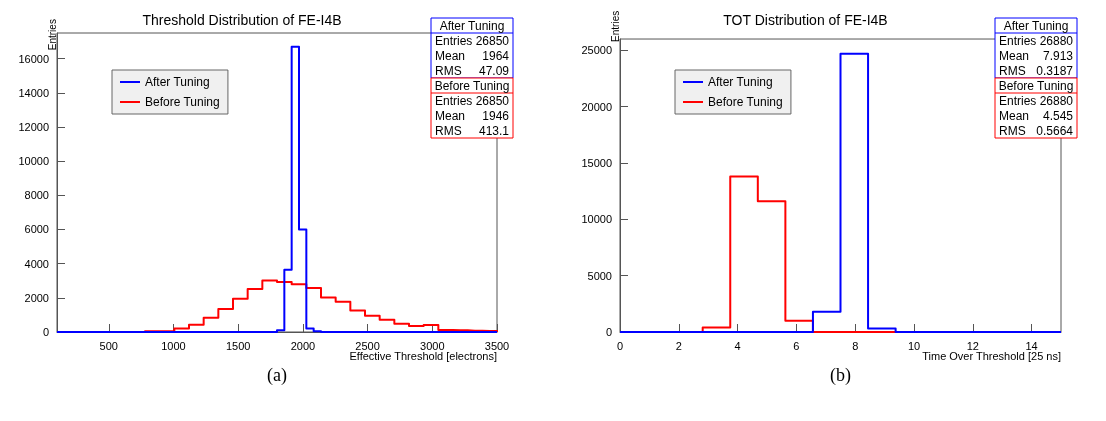  What do you see at coordinates (596, 106) in the screenshot?
I see `y-tick-label: 20000` at bounding box center [596, 106].